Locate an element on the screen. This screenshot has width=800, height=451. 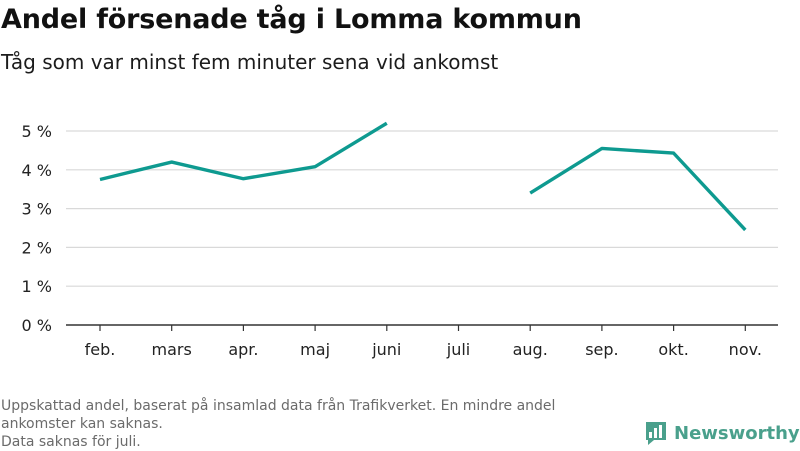
y-tick-label: 2 % is located at coordinates (37, 247).